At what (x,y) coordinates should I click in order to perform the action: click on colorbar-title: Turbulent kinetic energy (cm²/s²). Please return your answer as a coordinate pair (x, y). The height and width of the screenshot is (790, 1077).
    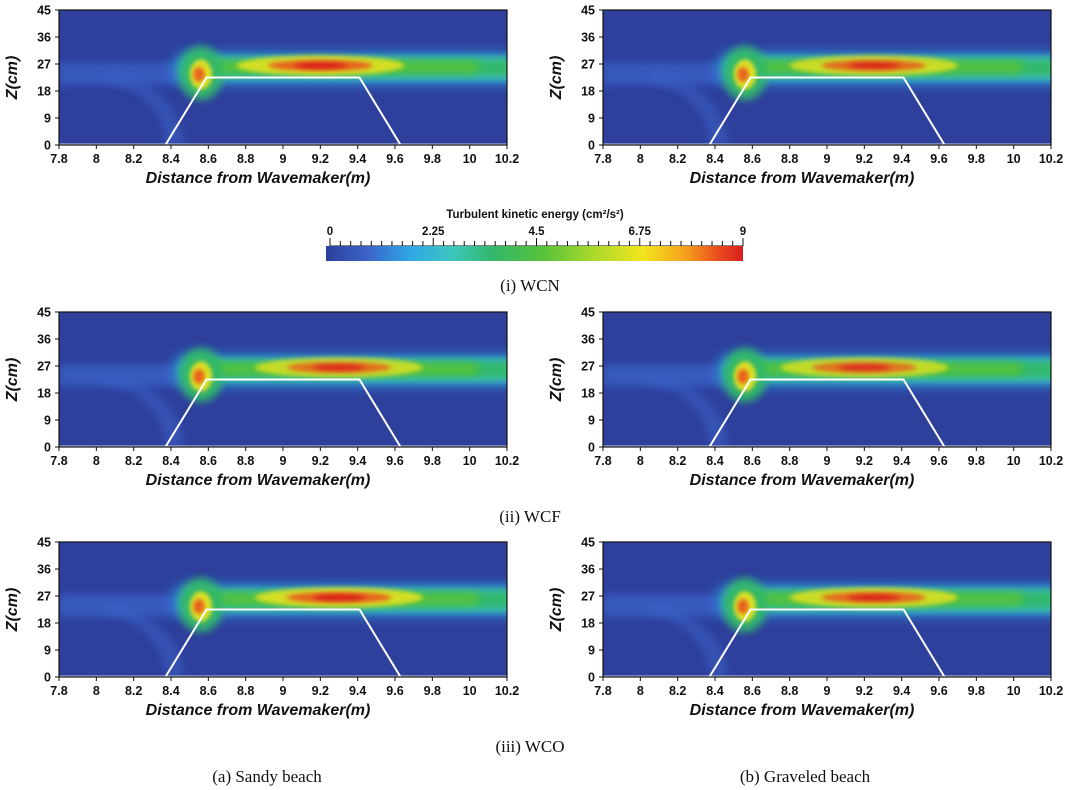
    Looking at the image, I should click on (535, 215).